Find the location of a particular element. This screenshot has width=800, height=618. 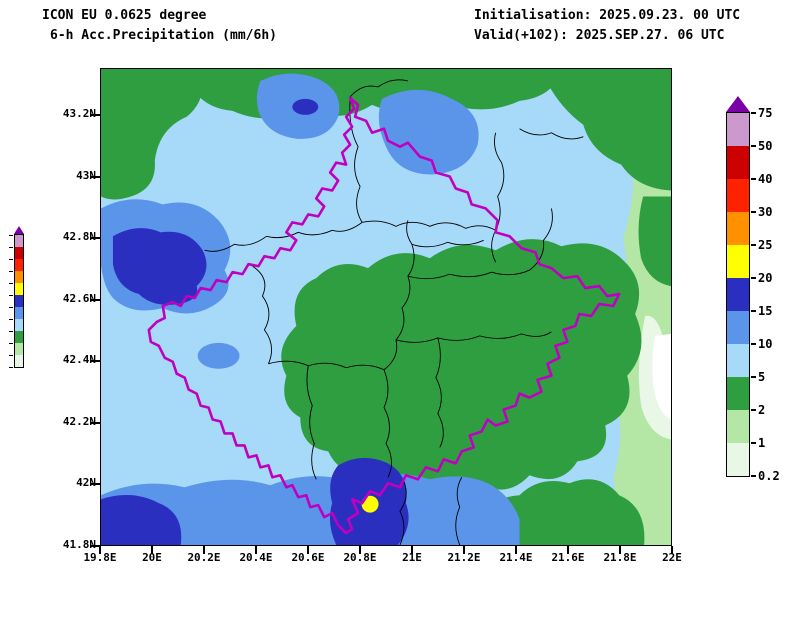

colorbar-tick-label: 40 is located at coordinates (765, 179).